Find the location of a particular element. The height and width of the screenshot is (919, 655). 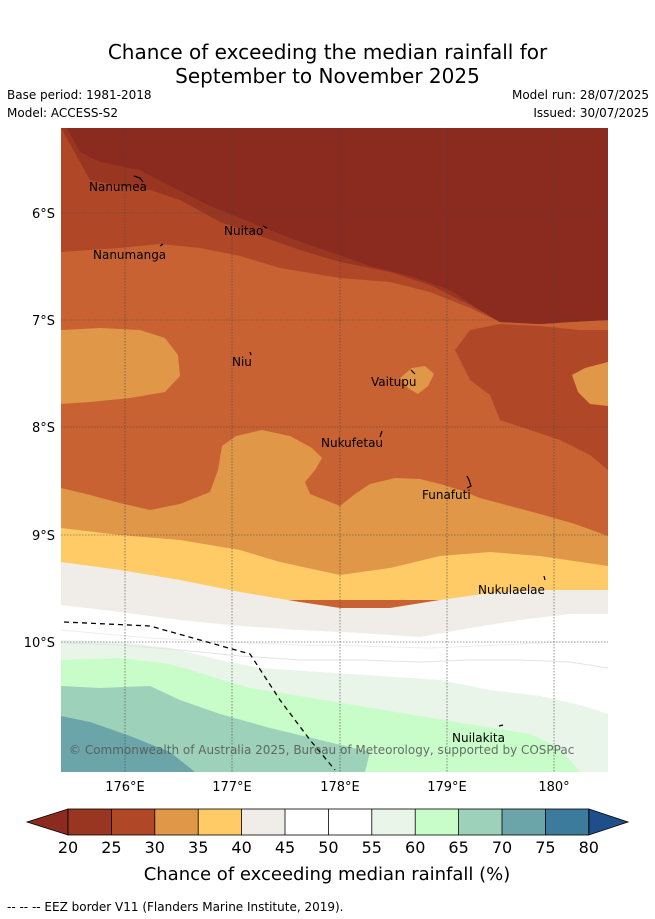

place-label-nukulaelae: Nukulaelae is located at coordinates (511, 590).